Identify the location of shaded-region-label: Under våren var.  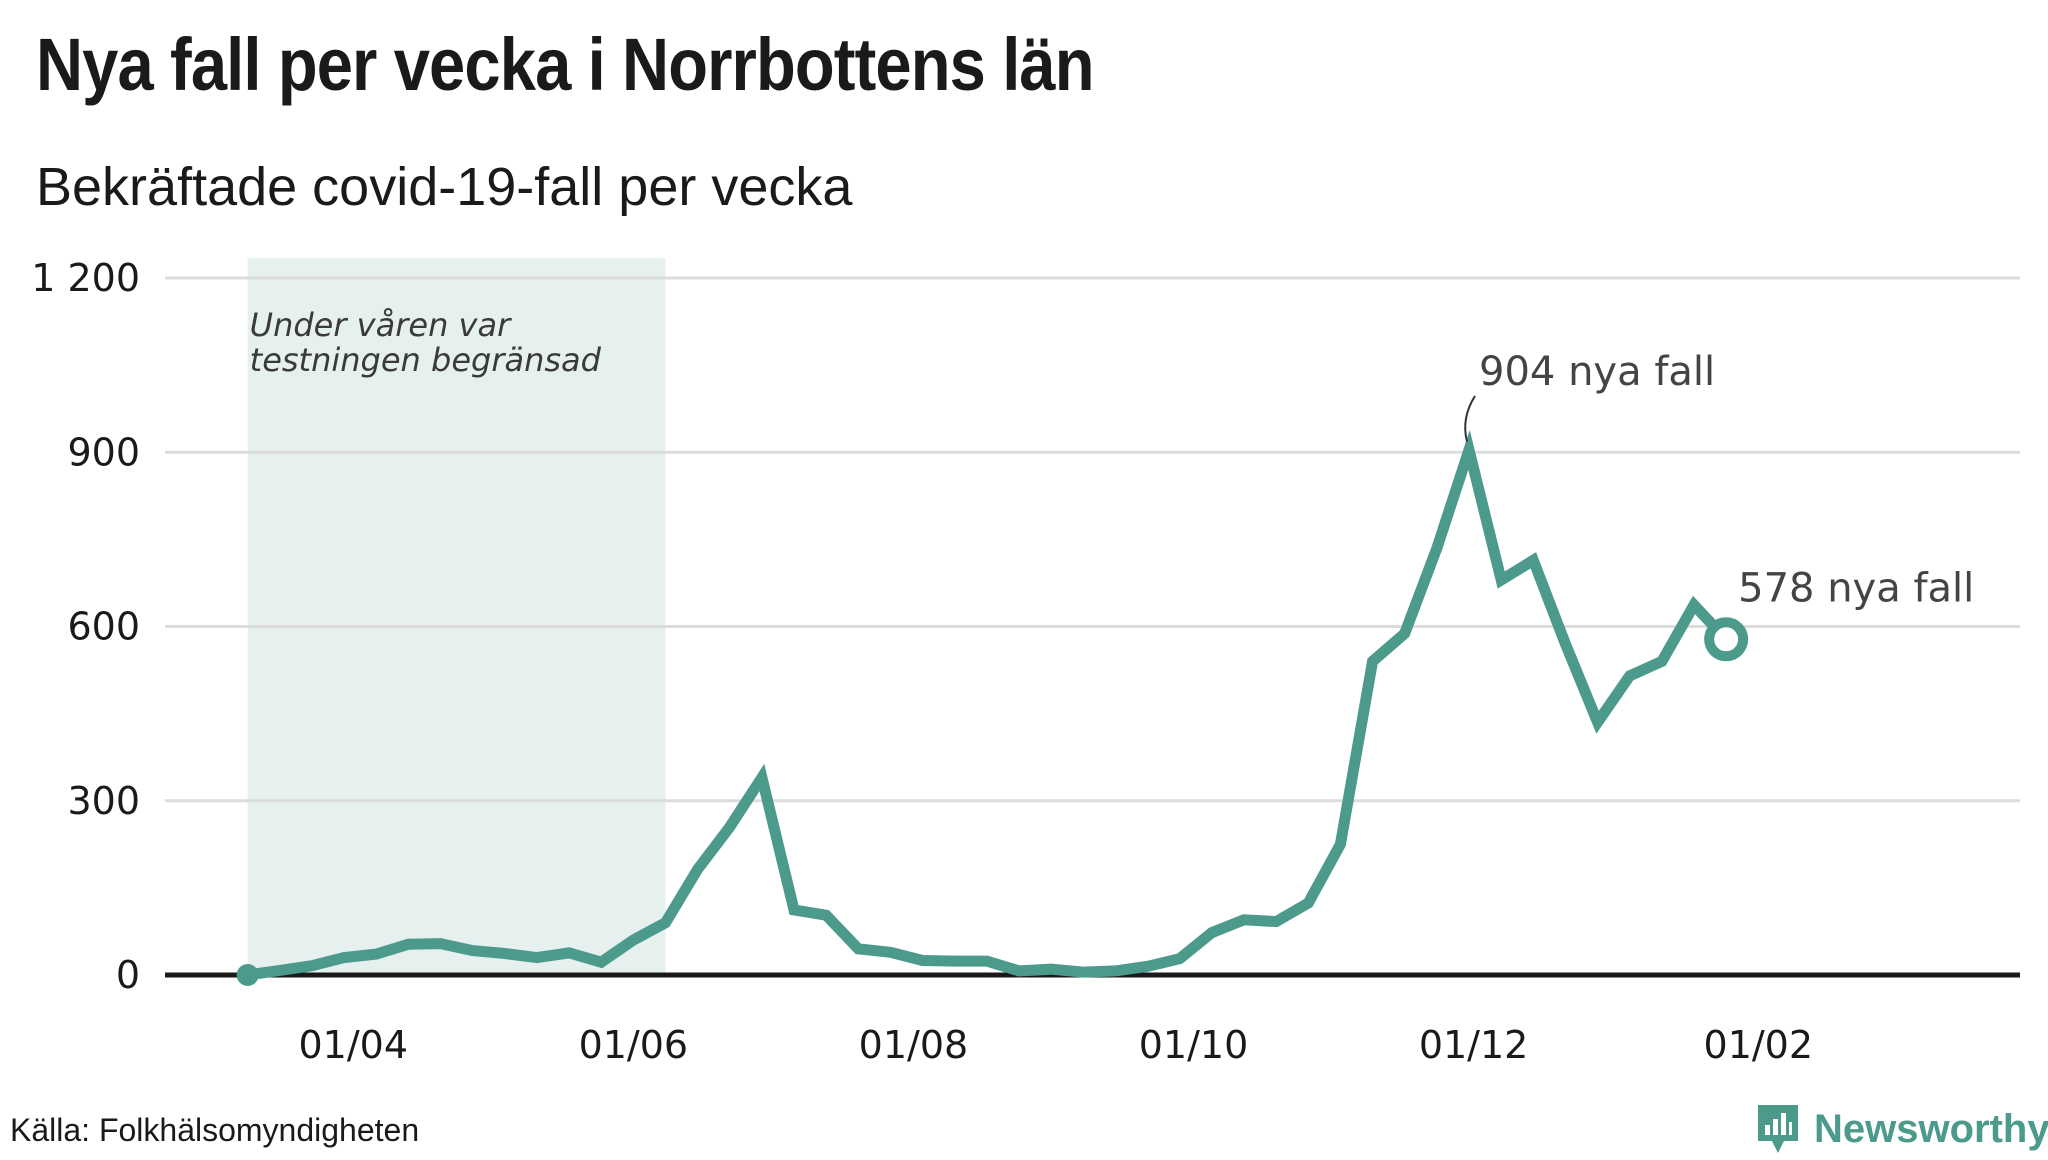
(381, 325).